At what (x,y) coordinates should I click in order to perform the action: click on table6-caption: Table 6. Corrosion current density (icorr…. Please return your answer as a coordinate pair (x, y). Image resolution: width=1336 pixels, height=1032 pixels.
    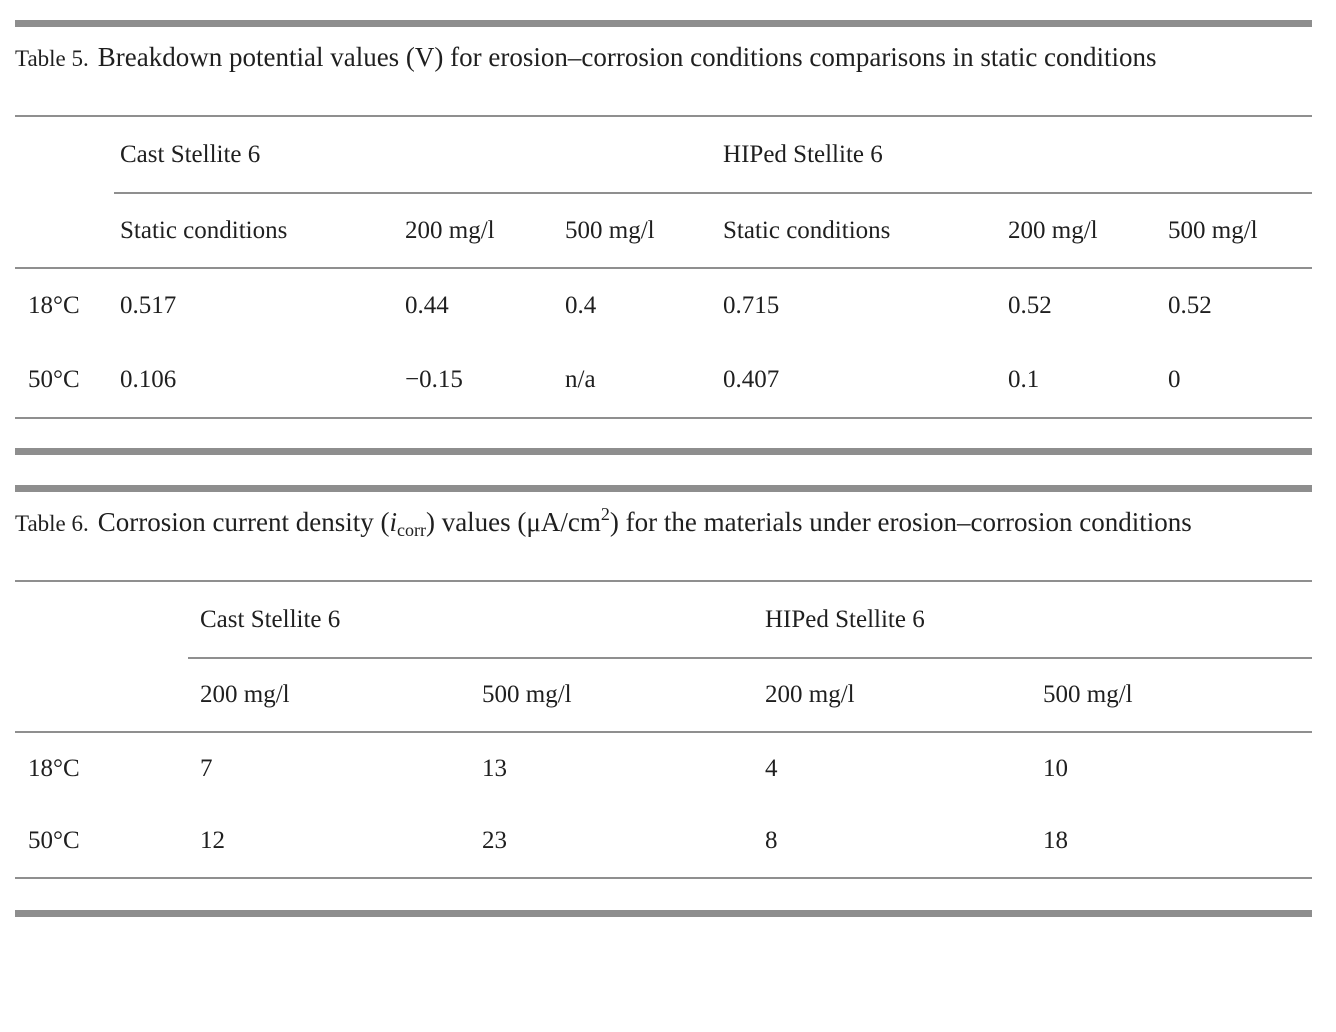
    Looking at the image, I should click on (663, 519).